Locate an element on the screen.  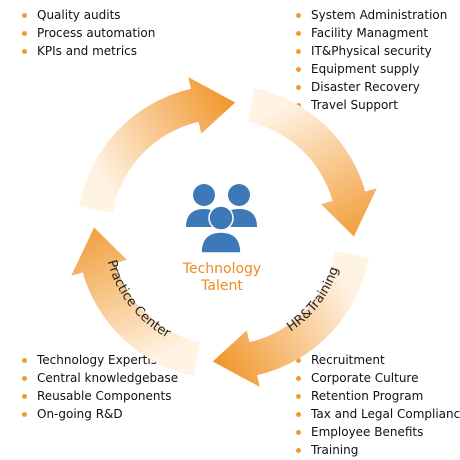
it-operations-label: IT&Operations is located at coordinates (2, 2).